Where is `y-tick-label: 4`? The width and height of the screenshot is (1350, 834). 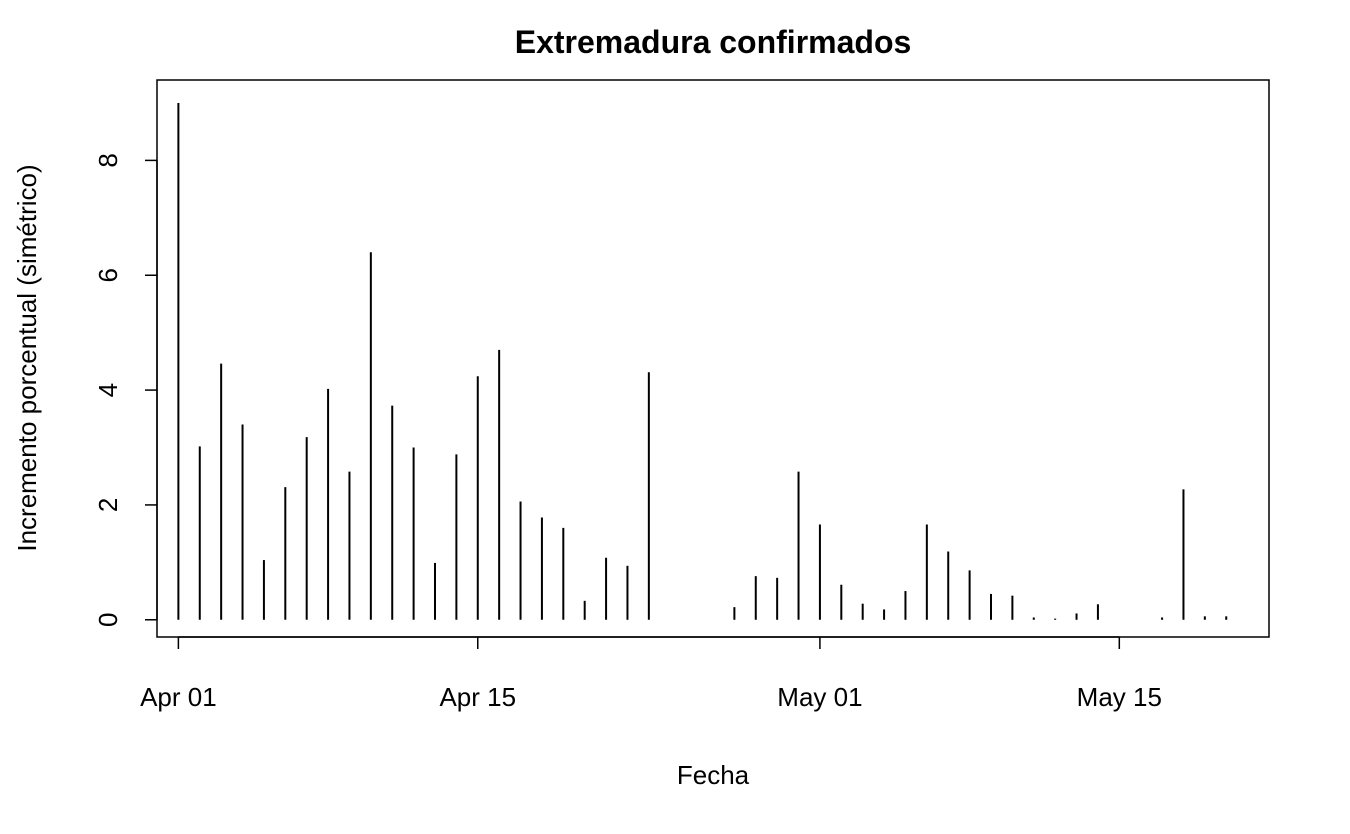
y-tick-label: 4 is located at coordinates (108, 390).